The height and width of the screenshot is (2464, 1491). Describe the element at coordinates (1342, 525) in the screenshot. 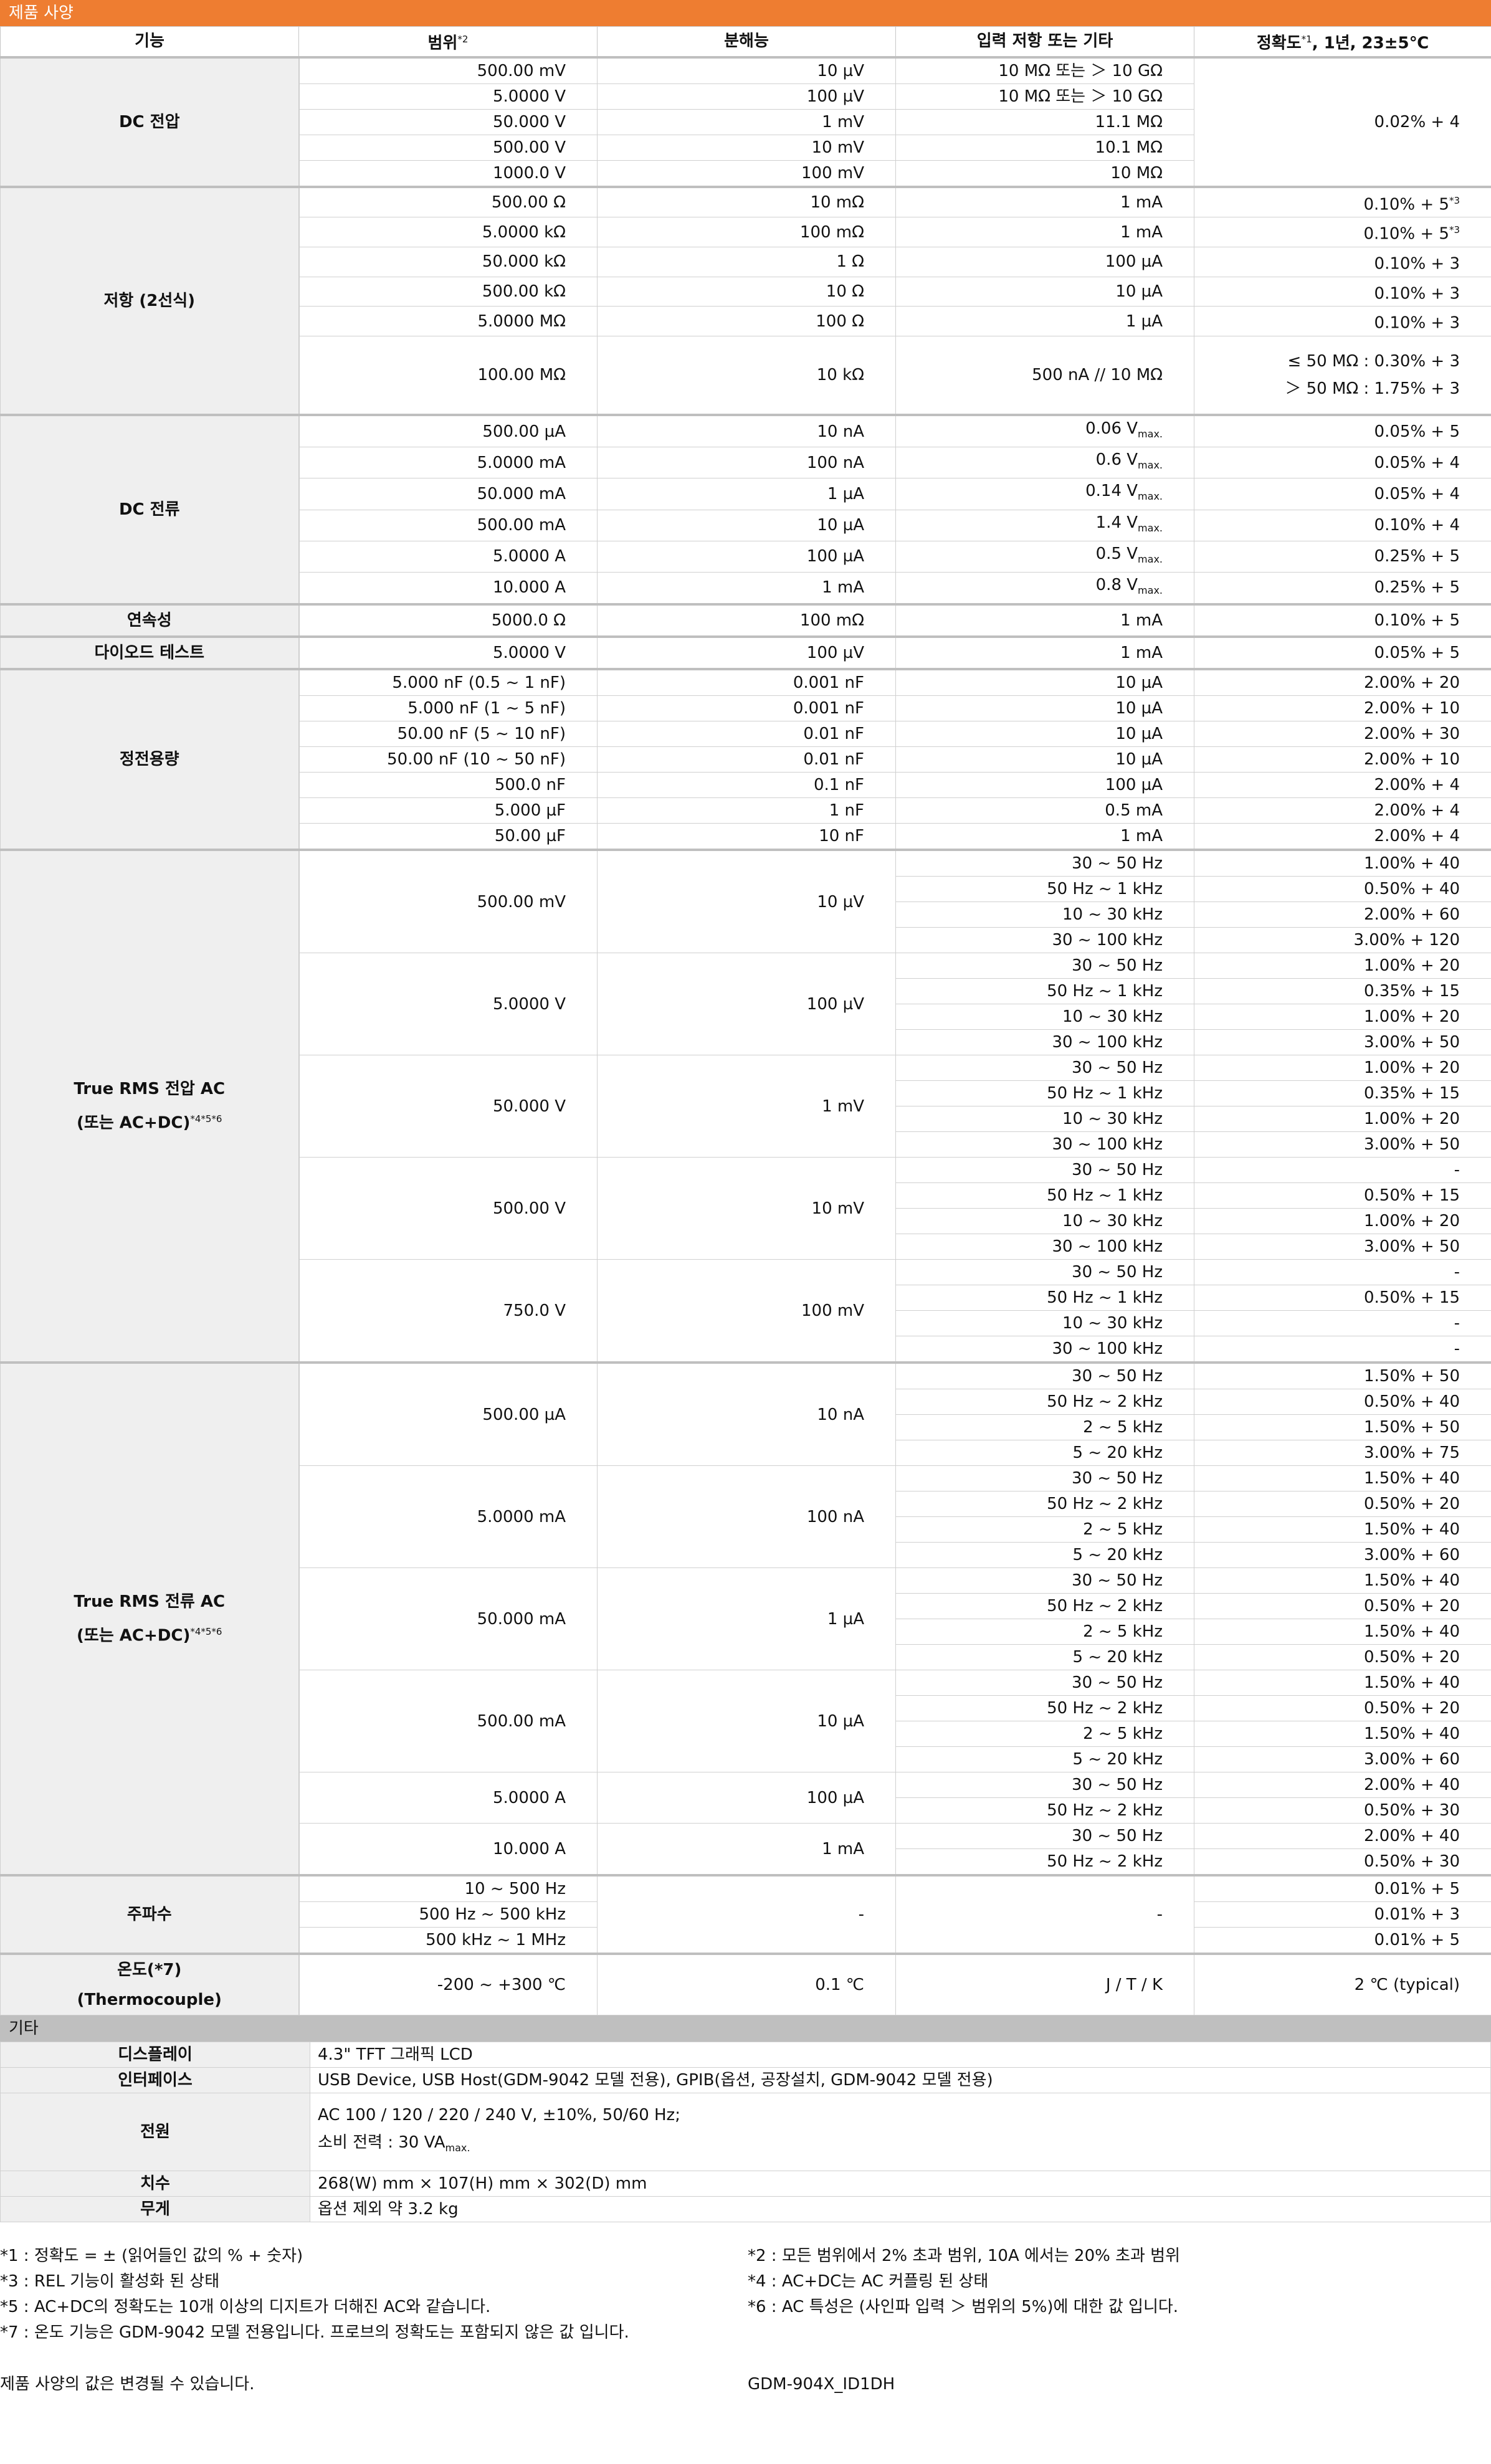

I see `accuracy-cell: 0.10% + 4` at that location.